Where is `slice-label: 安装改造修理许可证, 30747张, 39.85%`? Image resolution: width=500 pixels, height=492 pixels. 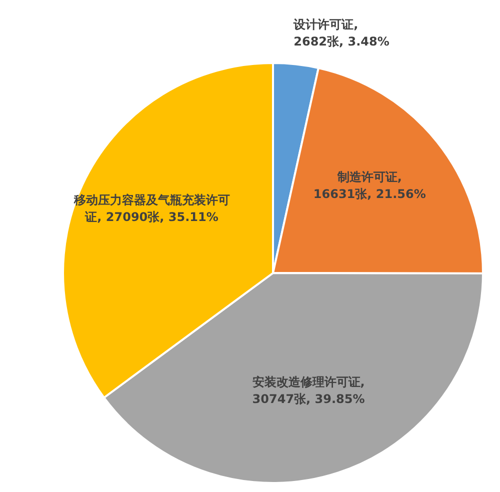 slice-label: 安装改造修理许可证, 30747张, 39.85% is located at coordinates (308, 391).